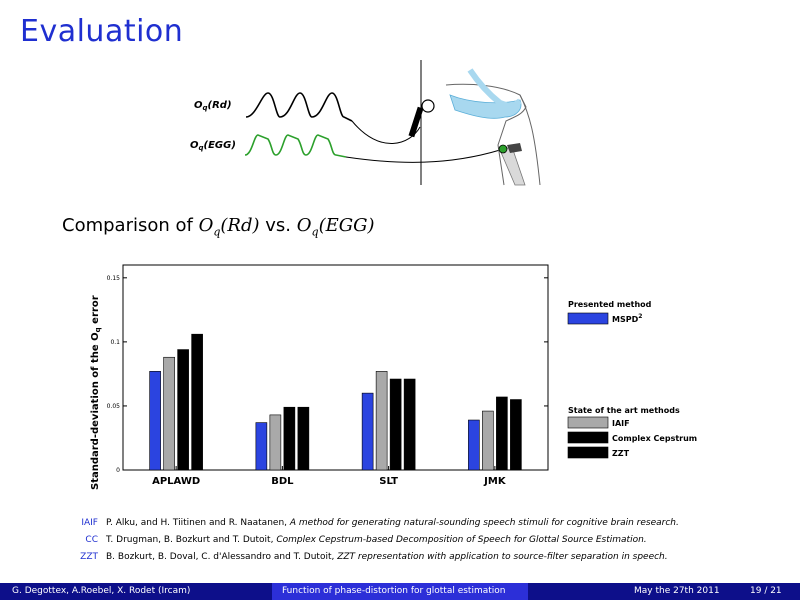 The height and width of the screenshot is (600, 800). I want to click on reference-key: ZZT, so click(89, 557).